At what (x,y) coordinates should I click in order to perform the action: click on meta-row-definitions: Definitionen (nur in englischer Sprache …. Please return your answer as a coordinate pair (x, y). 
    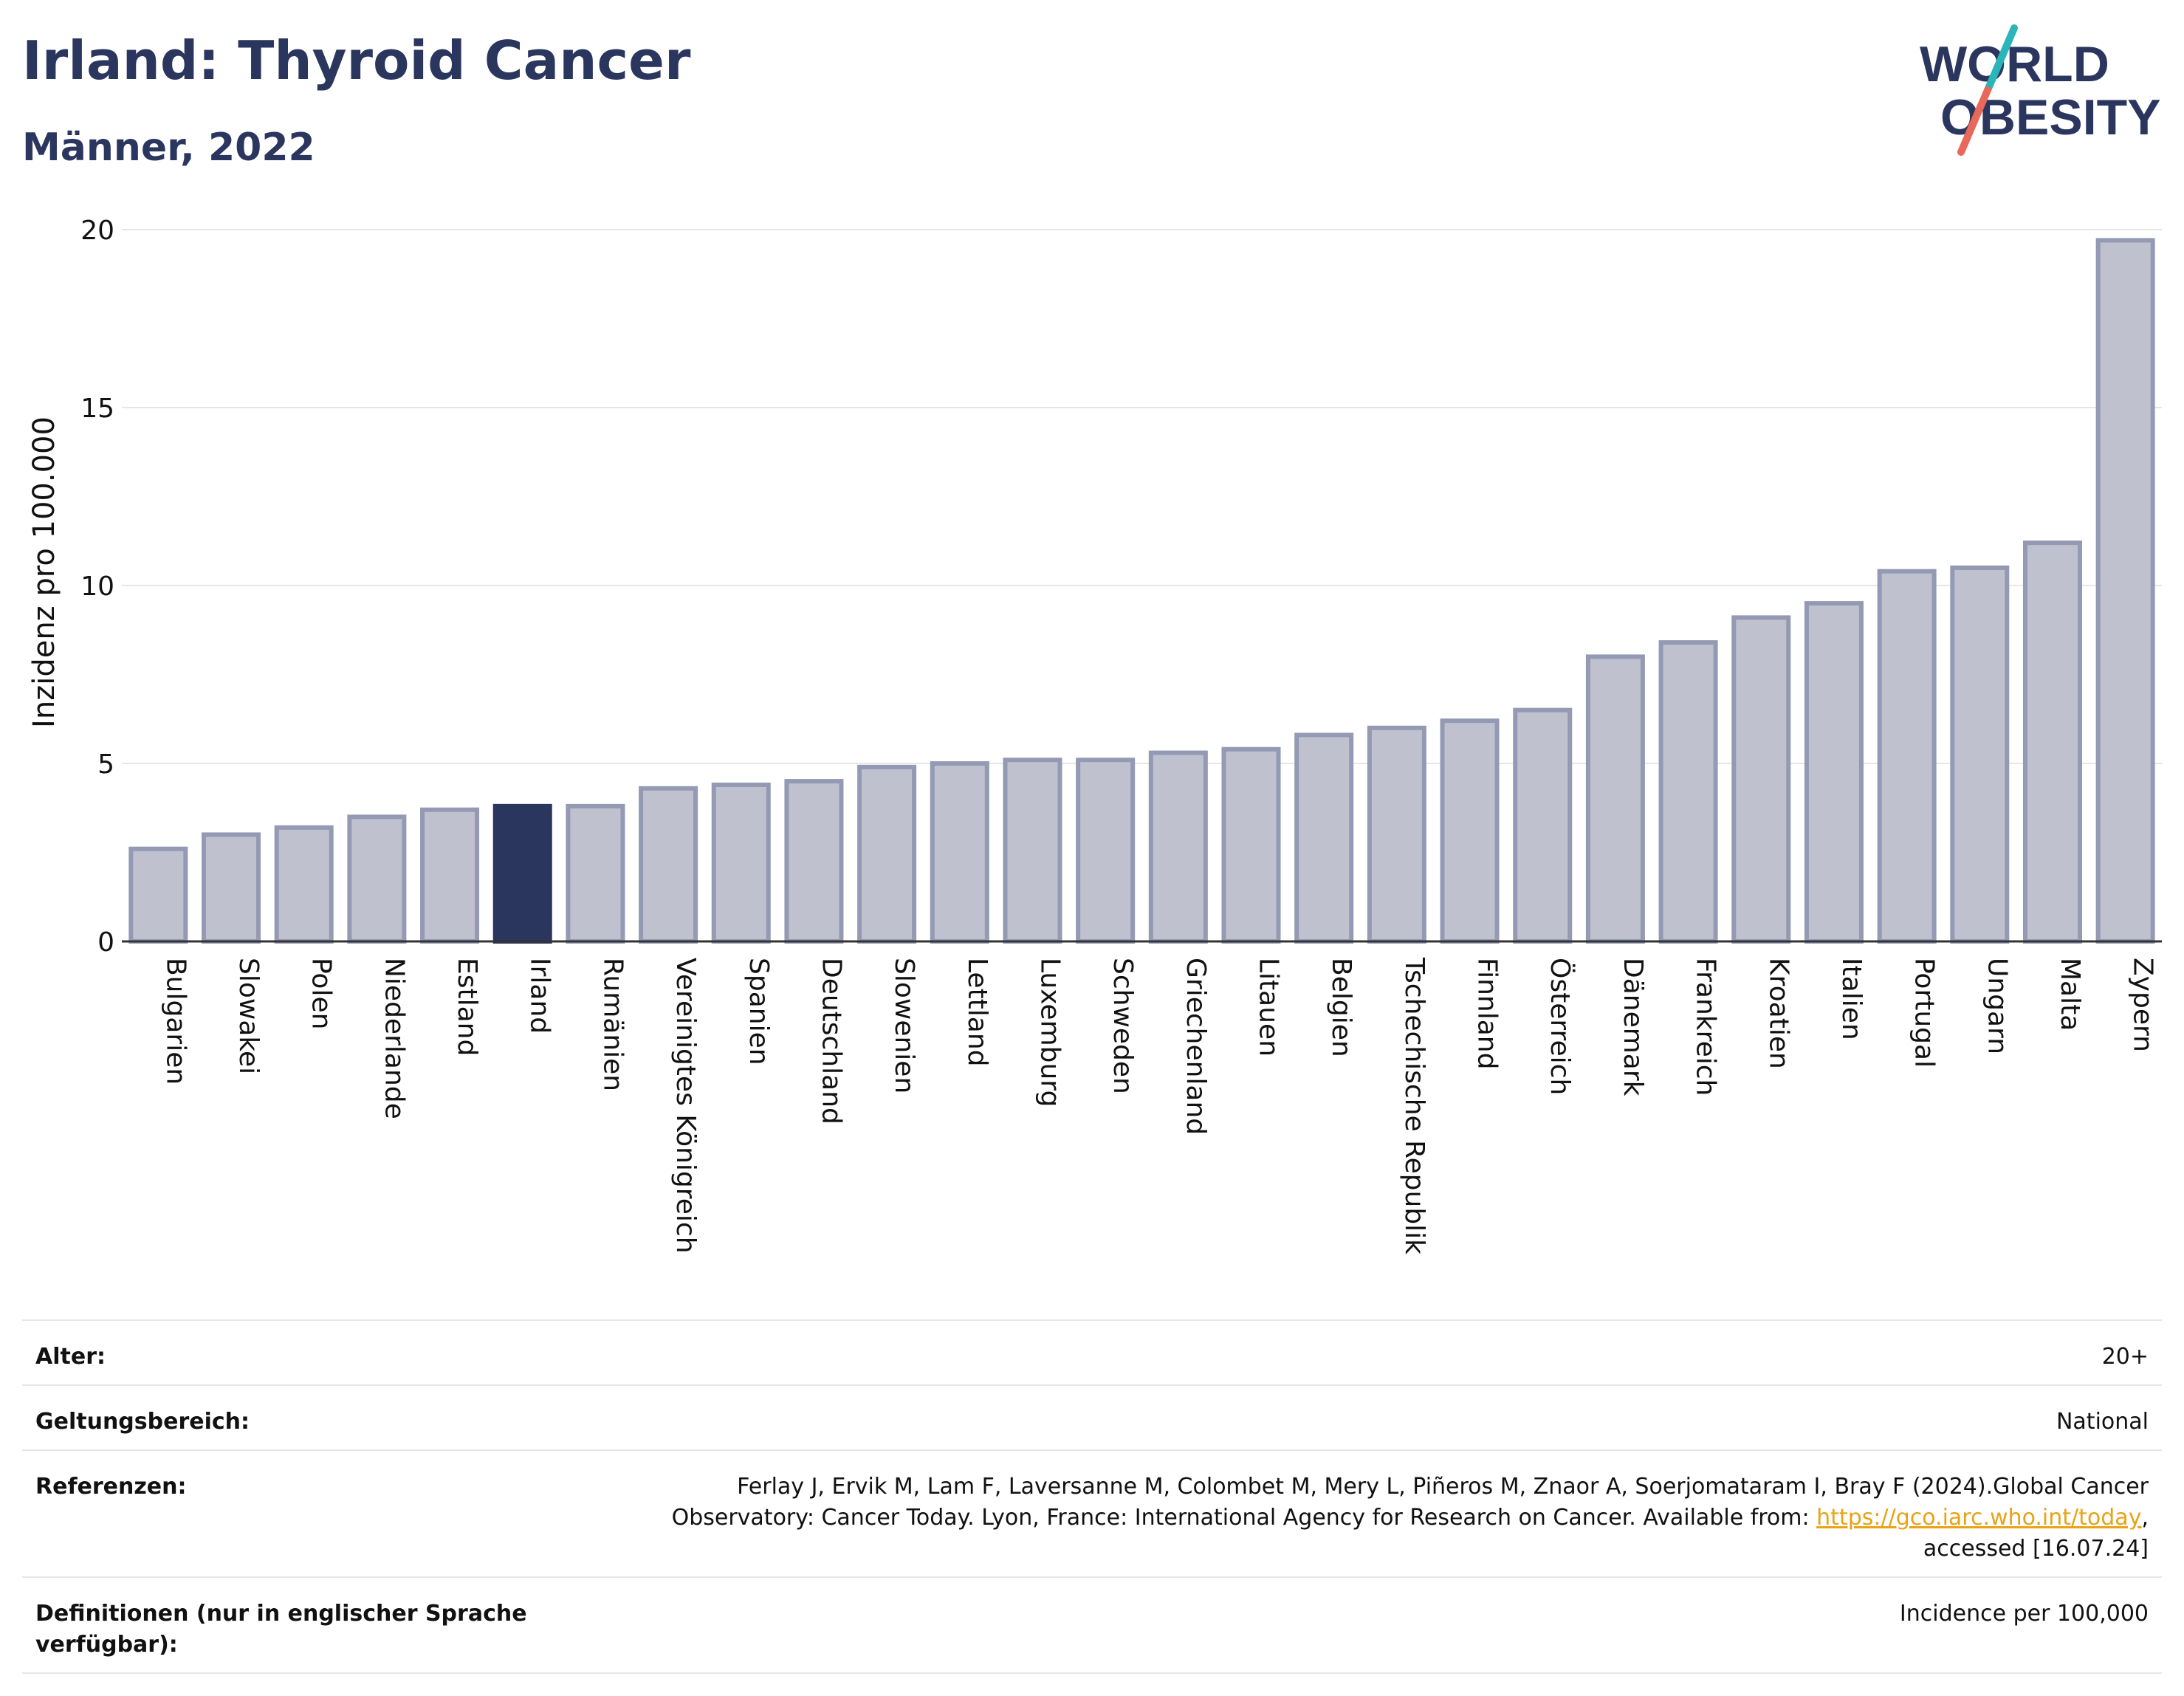
    Looking at the image, I should click on (1092, 1625).